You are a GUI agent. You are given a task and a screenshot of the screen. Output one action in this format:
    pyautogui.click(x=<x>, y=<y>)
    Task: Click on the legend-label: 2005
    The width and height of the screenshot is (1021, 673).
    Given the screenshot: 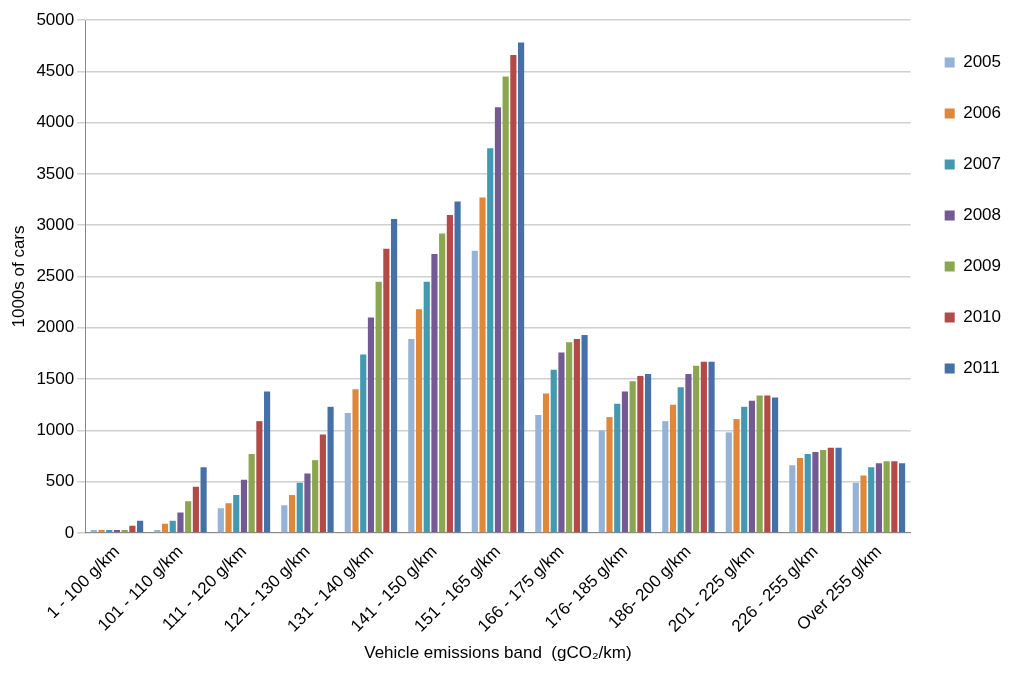 What is the action you would take?
    pyautogui.click(x=982, y=62)
    